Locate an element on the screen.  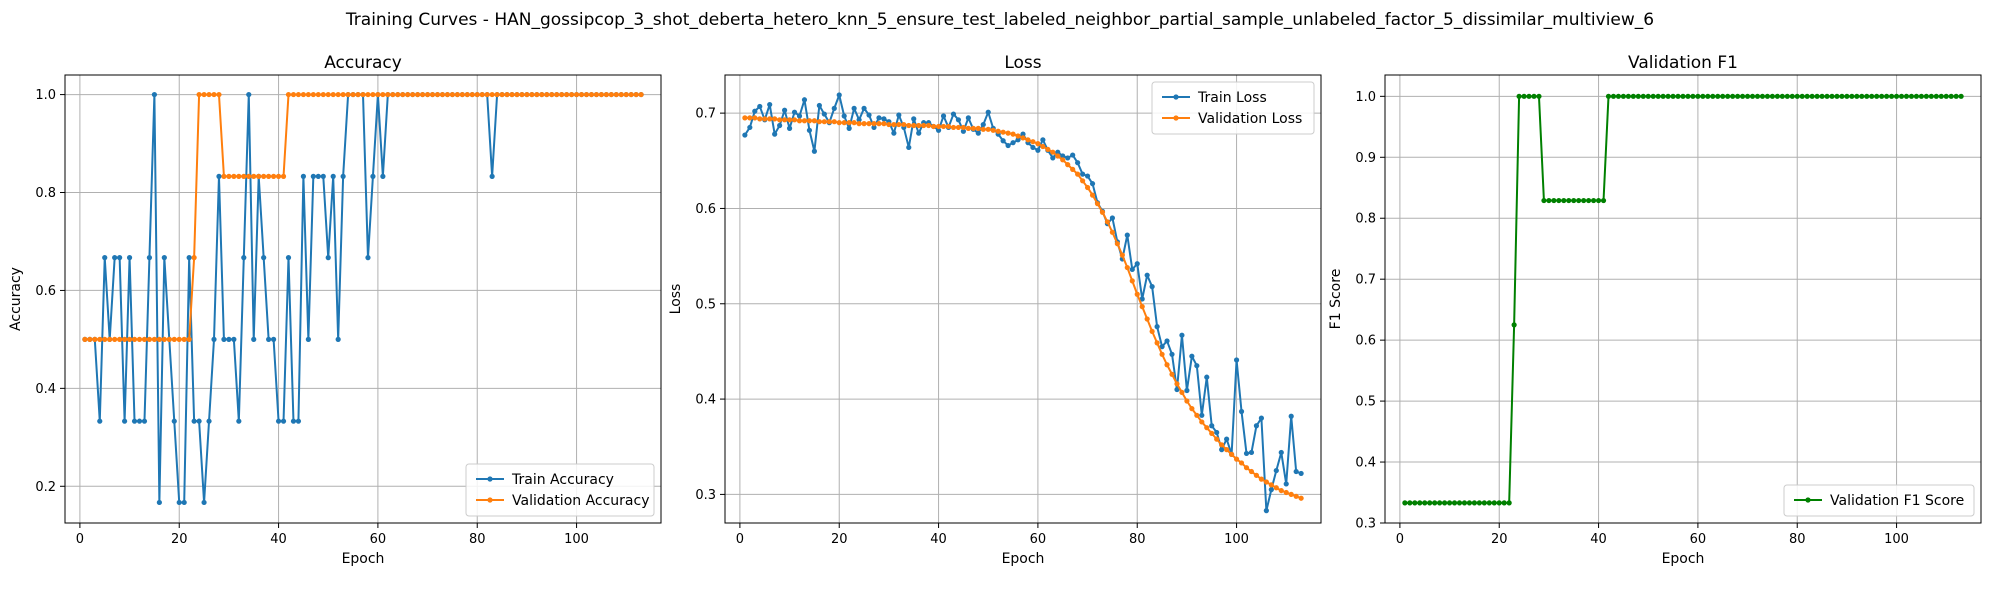
chart-3-legend-marker is located at coordinates (1808, 500).